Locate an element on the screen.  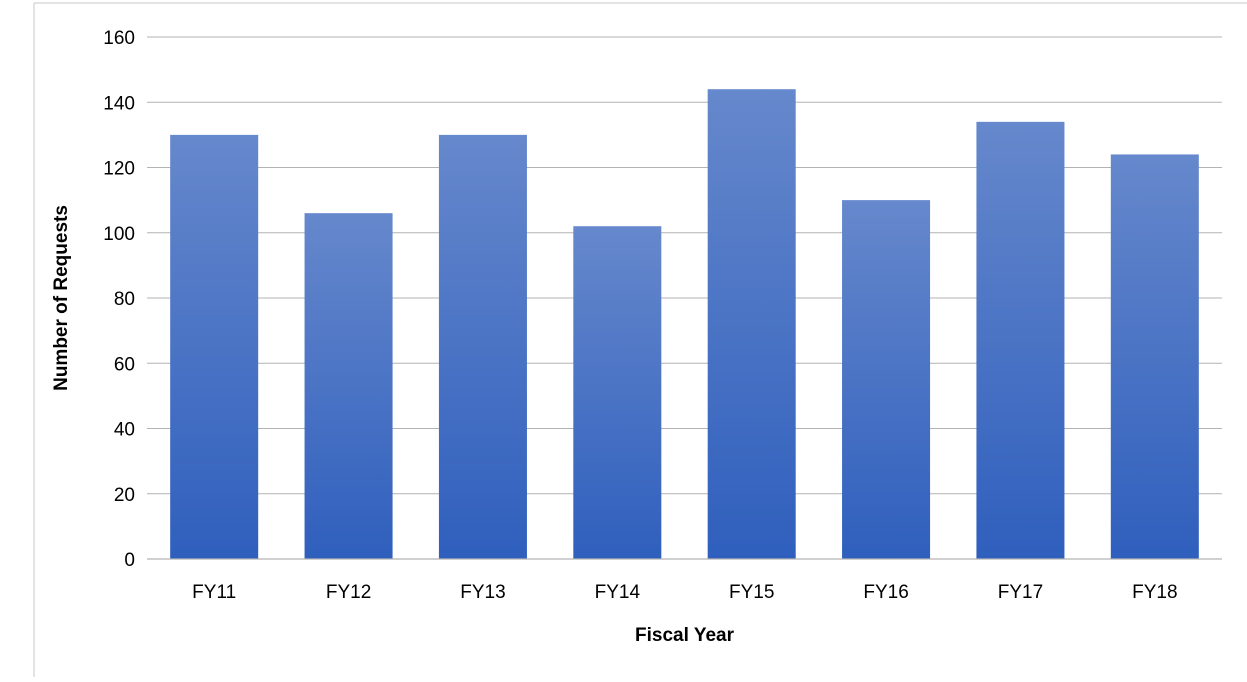
y-tick-label: 80 is located at coordinates (124, 299).